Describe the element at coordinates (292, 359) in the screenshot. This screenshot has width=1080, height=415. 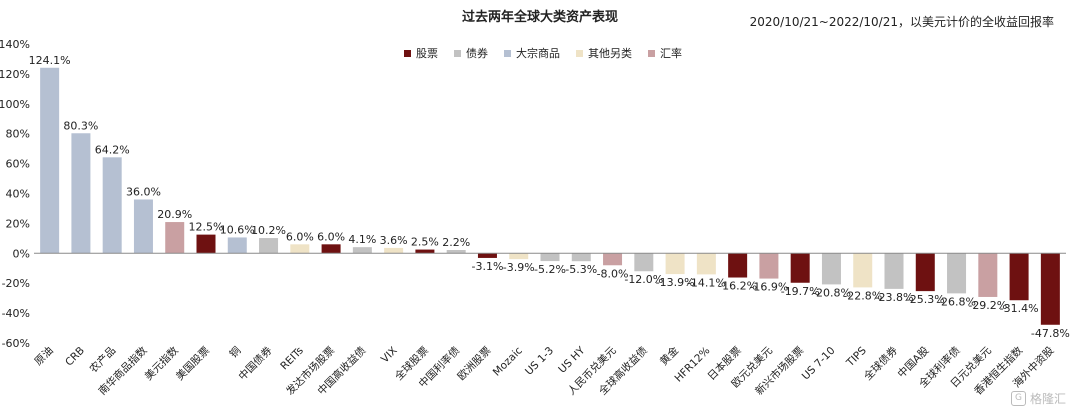
I see `x-tick-label: REITs` at that location.